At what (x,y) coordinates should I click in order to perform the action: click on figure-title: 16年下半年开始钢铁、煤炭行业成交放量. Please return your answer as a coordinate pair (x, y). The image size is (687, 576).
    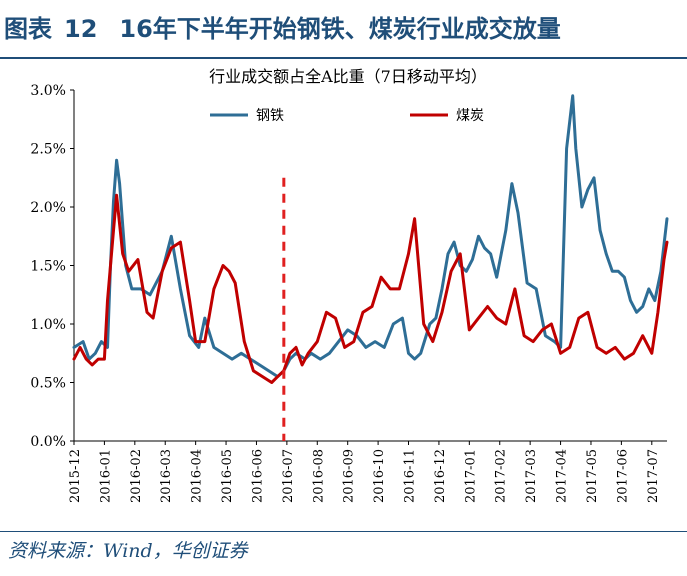
    Looking at the image, I should click on (340, 29).